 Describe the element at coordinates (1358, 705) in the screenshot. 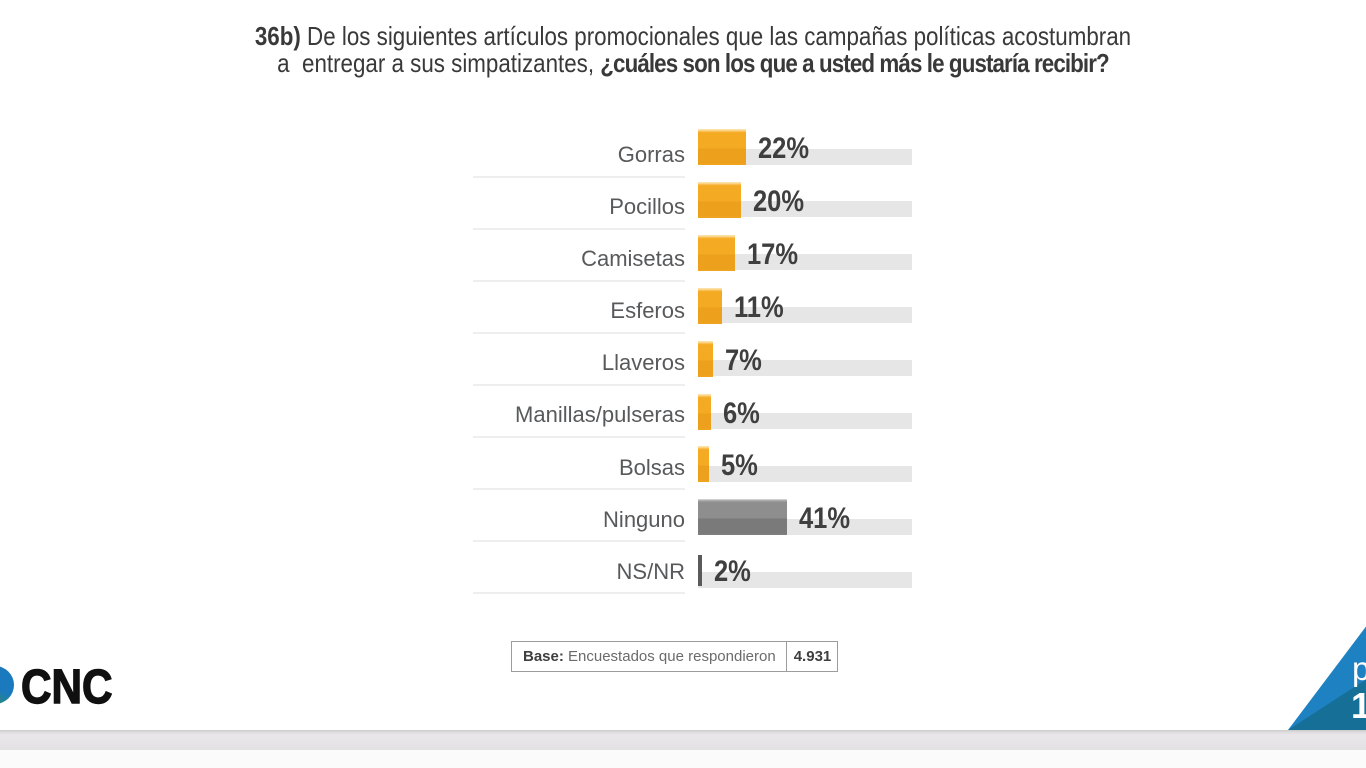

I see `svg-text: 15` at that location.